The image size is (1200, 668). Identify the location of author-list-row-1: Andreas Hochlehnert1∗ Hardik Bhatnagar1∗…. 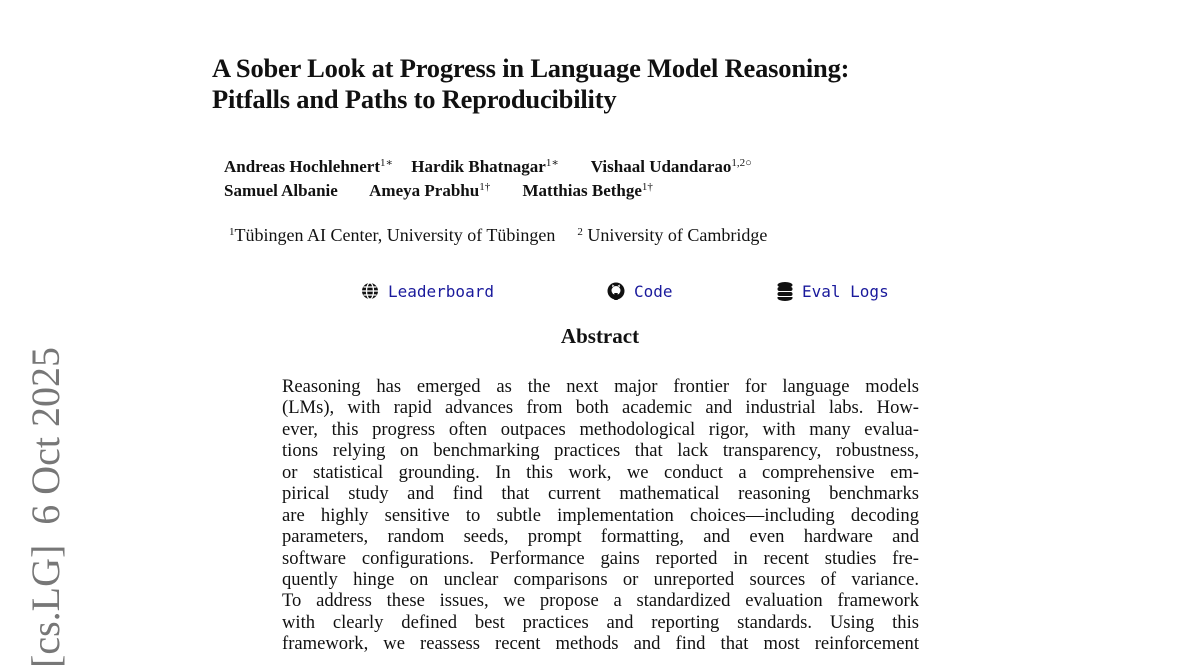
(488, 167).